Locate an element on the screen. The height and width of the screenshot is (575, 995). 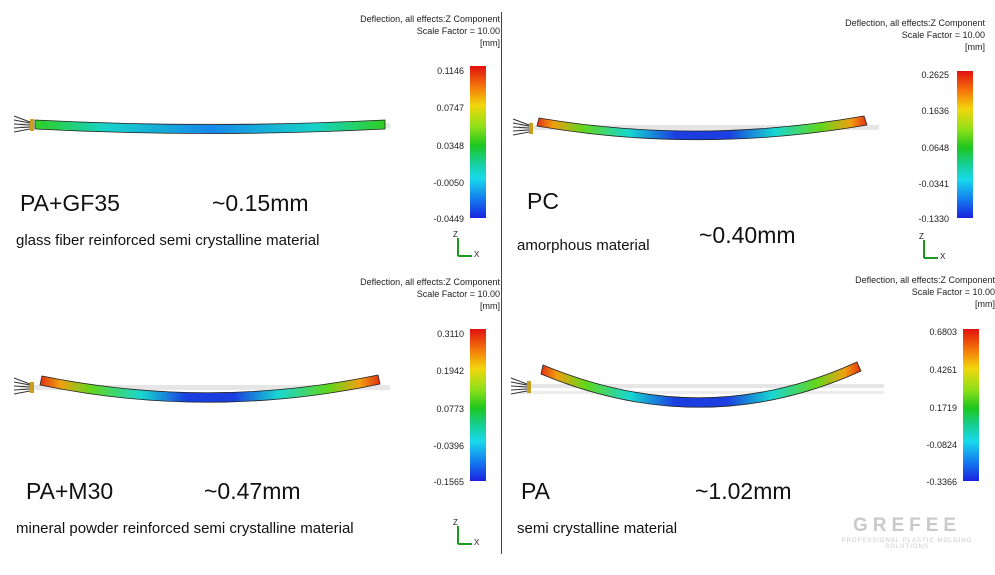
deflection-value: ~1.02mm is located at coordinates (743, 491).